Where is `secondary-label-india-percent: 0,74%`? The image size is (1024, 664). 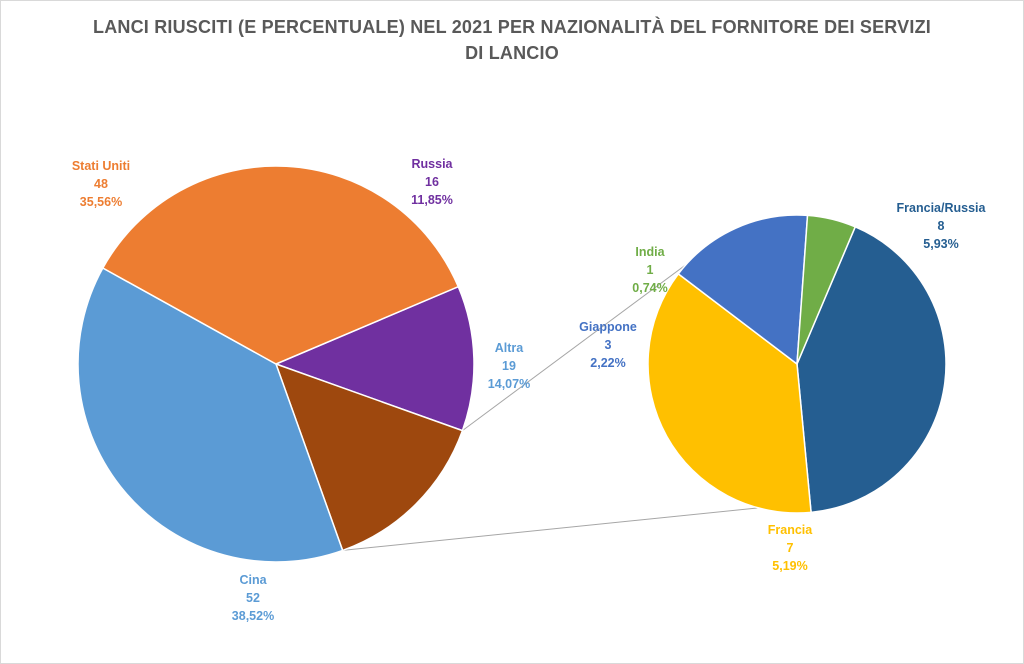
secondary-label-india-percent: 0,74% is located at coordinates (649, 288).